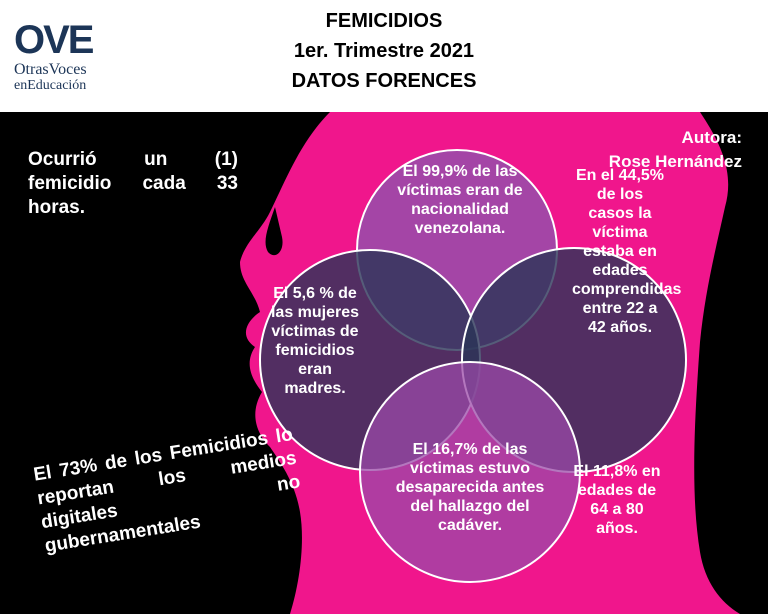 This screenshot has width=768, height=614. I want to click on venn-bottom, so click(470, 472).